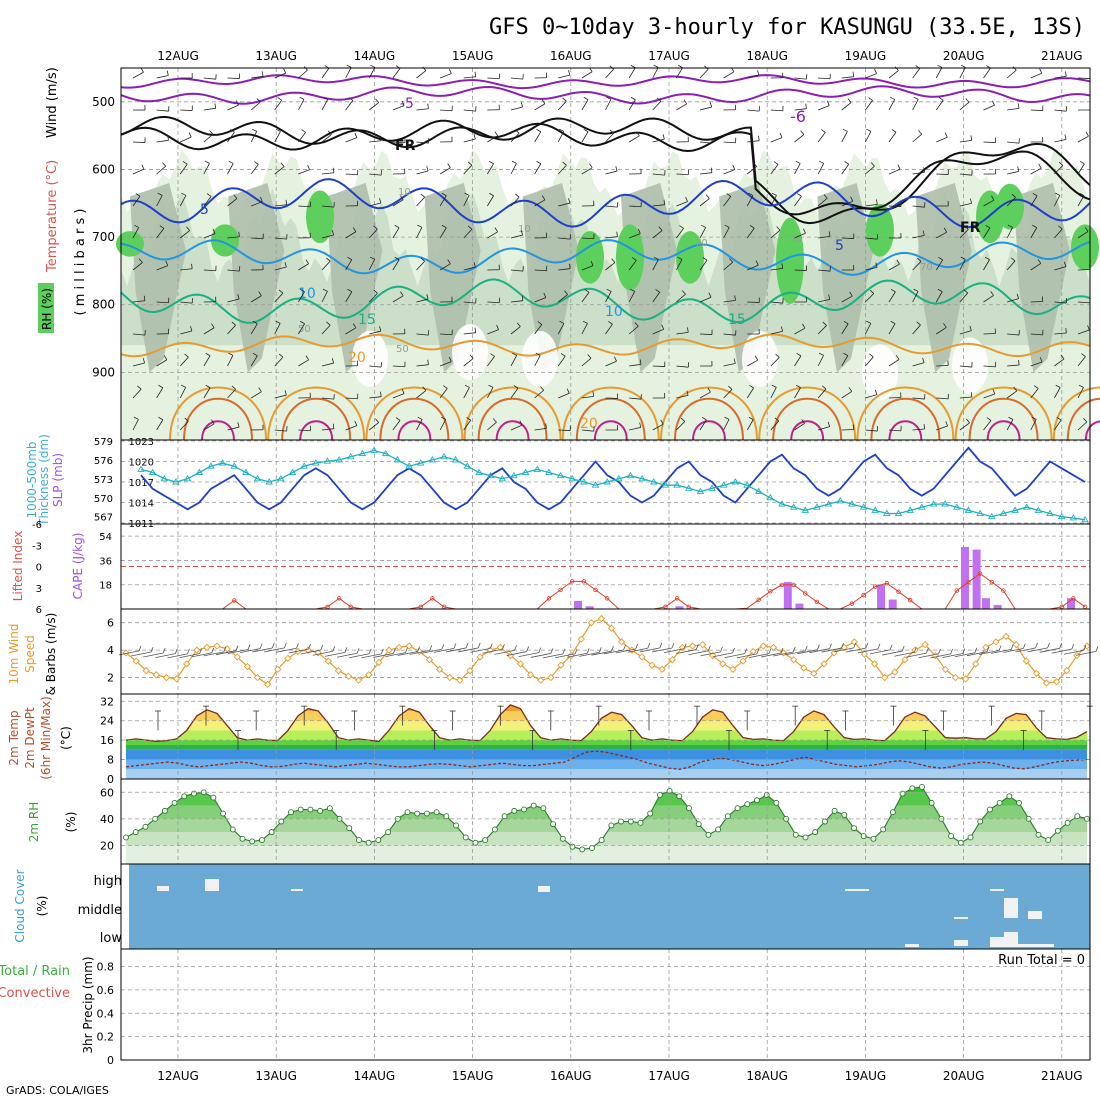 This screenshot has width=1100, height=1100. Describe the element at coordinates (796, 239) in the screenshot. I see `rh-contour-label: 30` at that location.